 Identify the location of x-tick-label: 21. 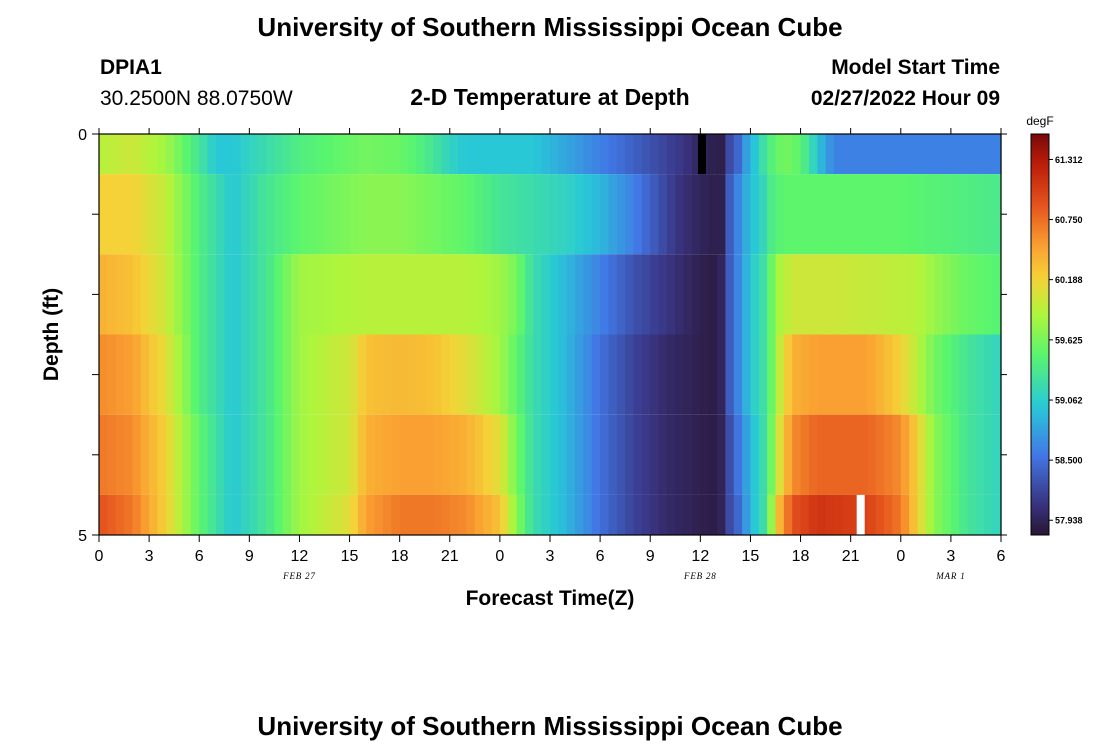
(450, 556).